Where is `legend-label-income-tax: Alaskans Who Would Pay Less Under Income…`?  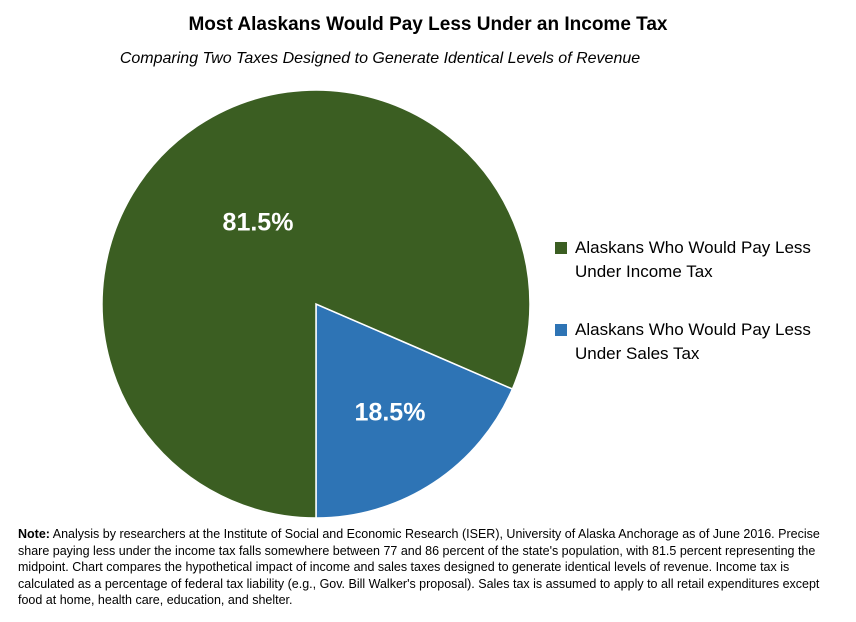
legend-label-income-tax: Alaskans Who Would Pay Less Under Income… is located at coordinates (693, 259).